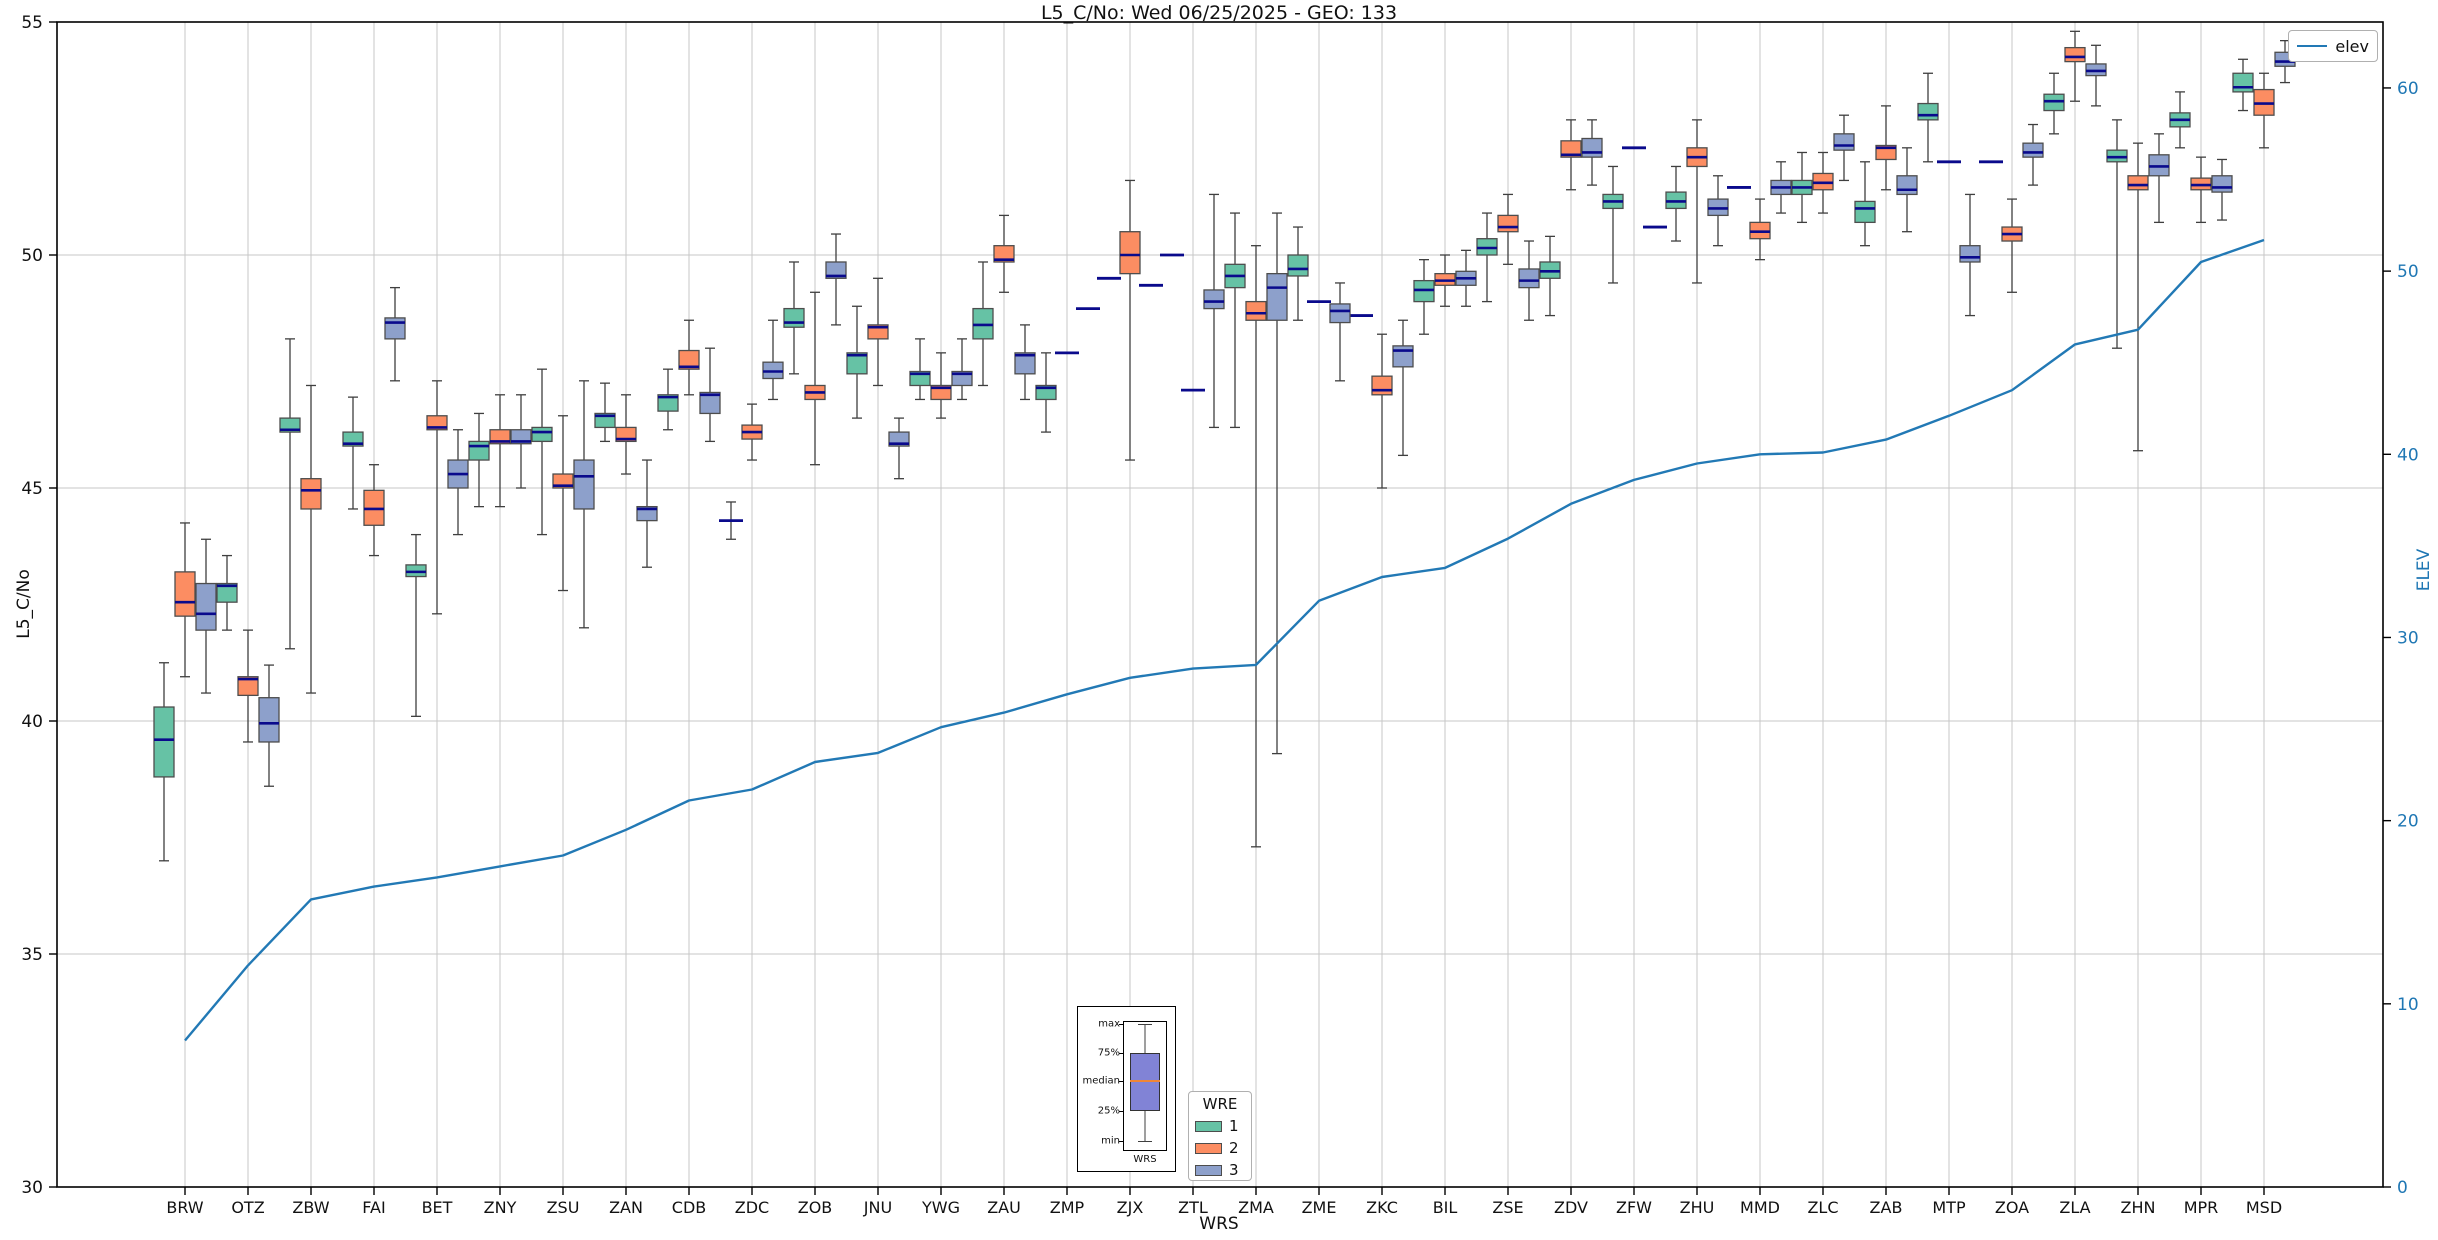 This screenshot has height=1240, width=2438. I want to click on boxplot-ZSE-wre3, so click(1529, 280).